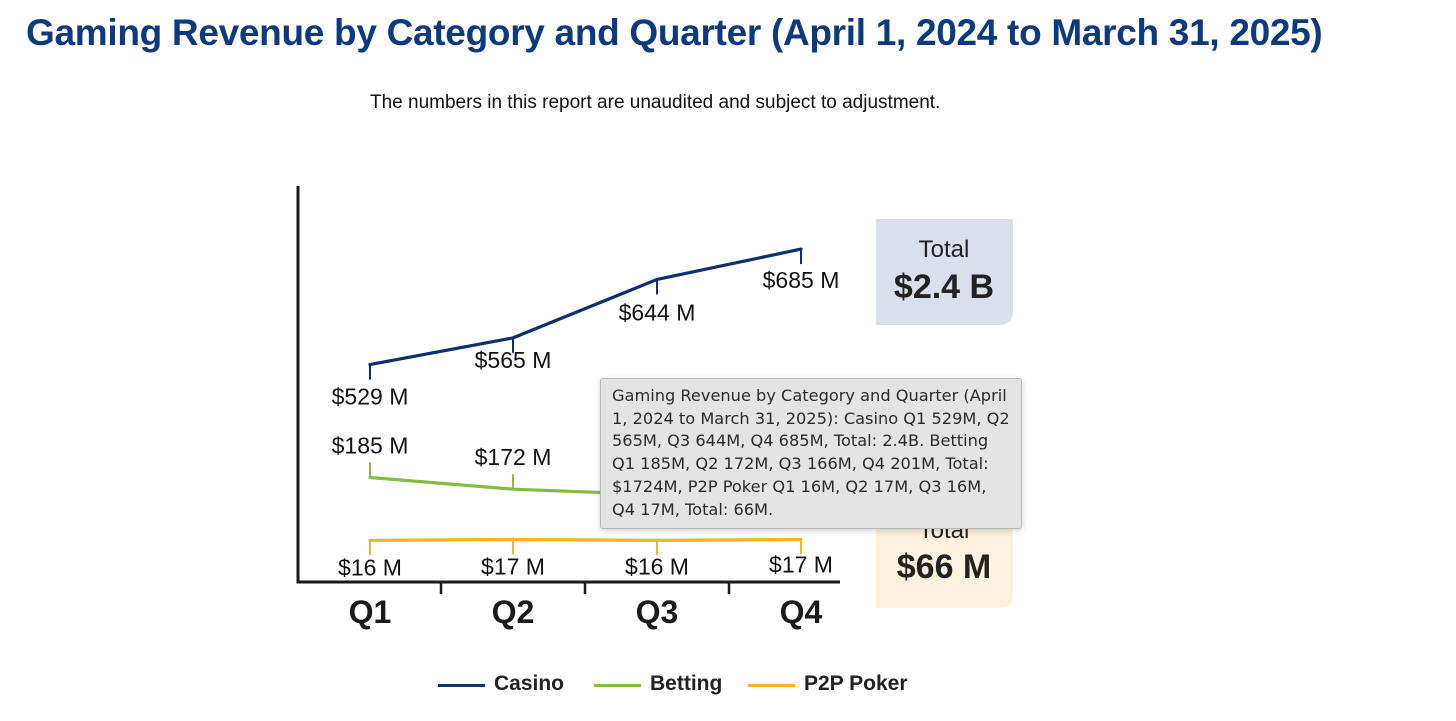  What do you see at coordinates (944, 567) in the screenshot?
I see `total-value-p2p-poker: $66 M` at bounding box center [944, 567].